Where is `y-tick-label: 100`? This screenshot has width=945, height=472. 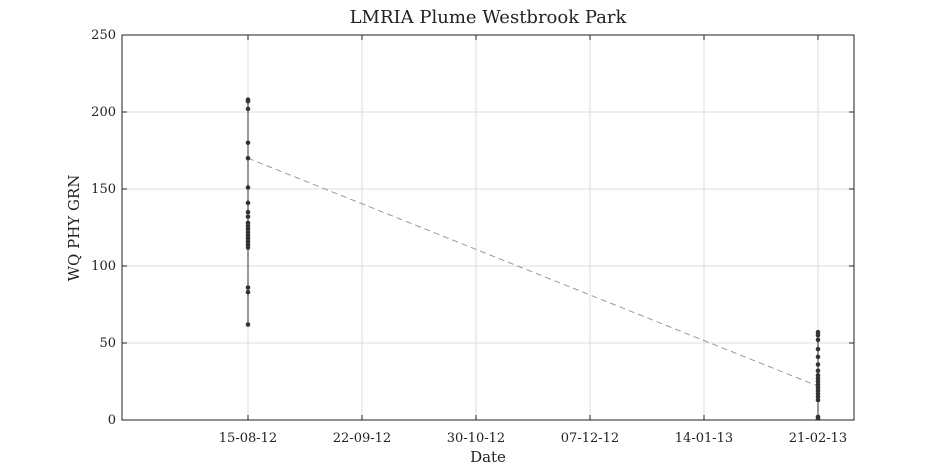 y-tick-label: 100 is located at coordinates (103, 266).